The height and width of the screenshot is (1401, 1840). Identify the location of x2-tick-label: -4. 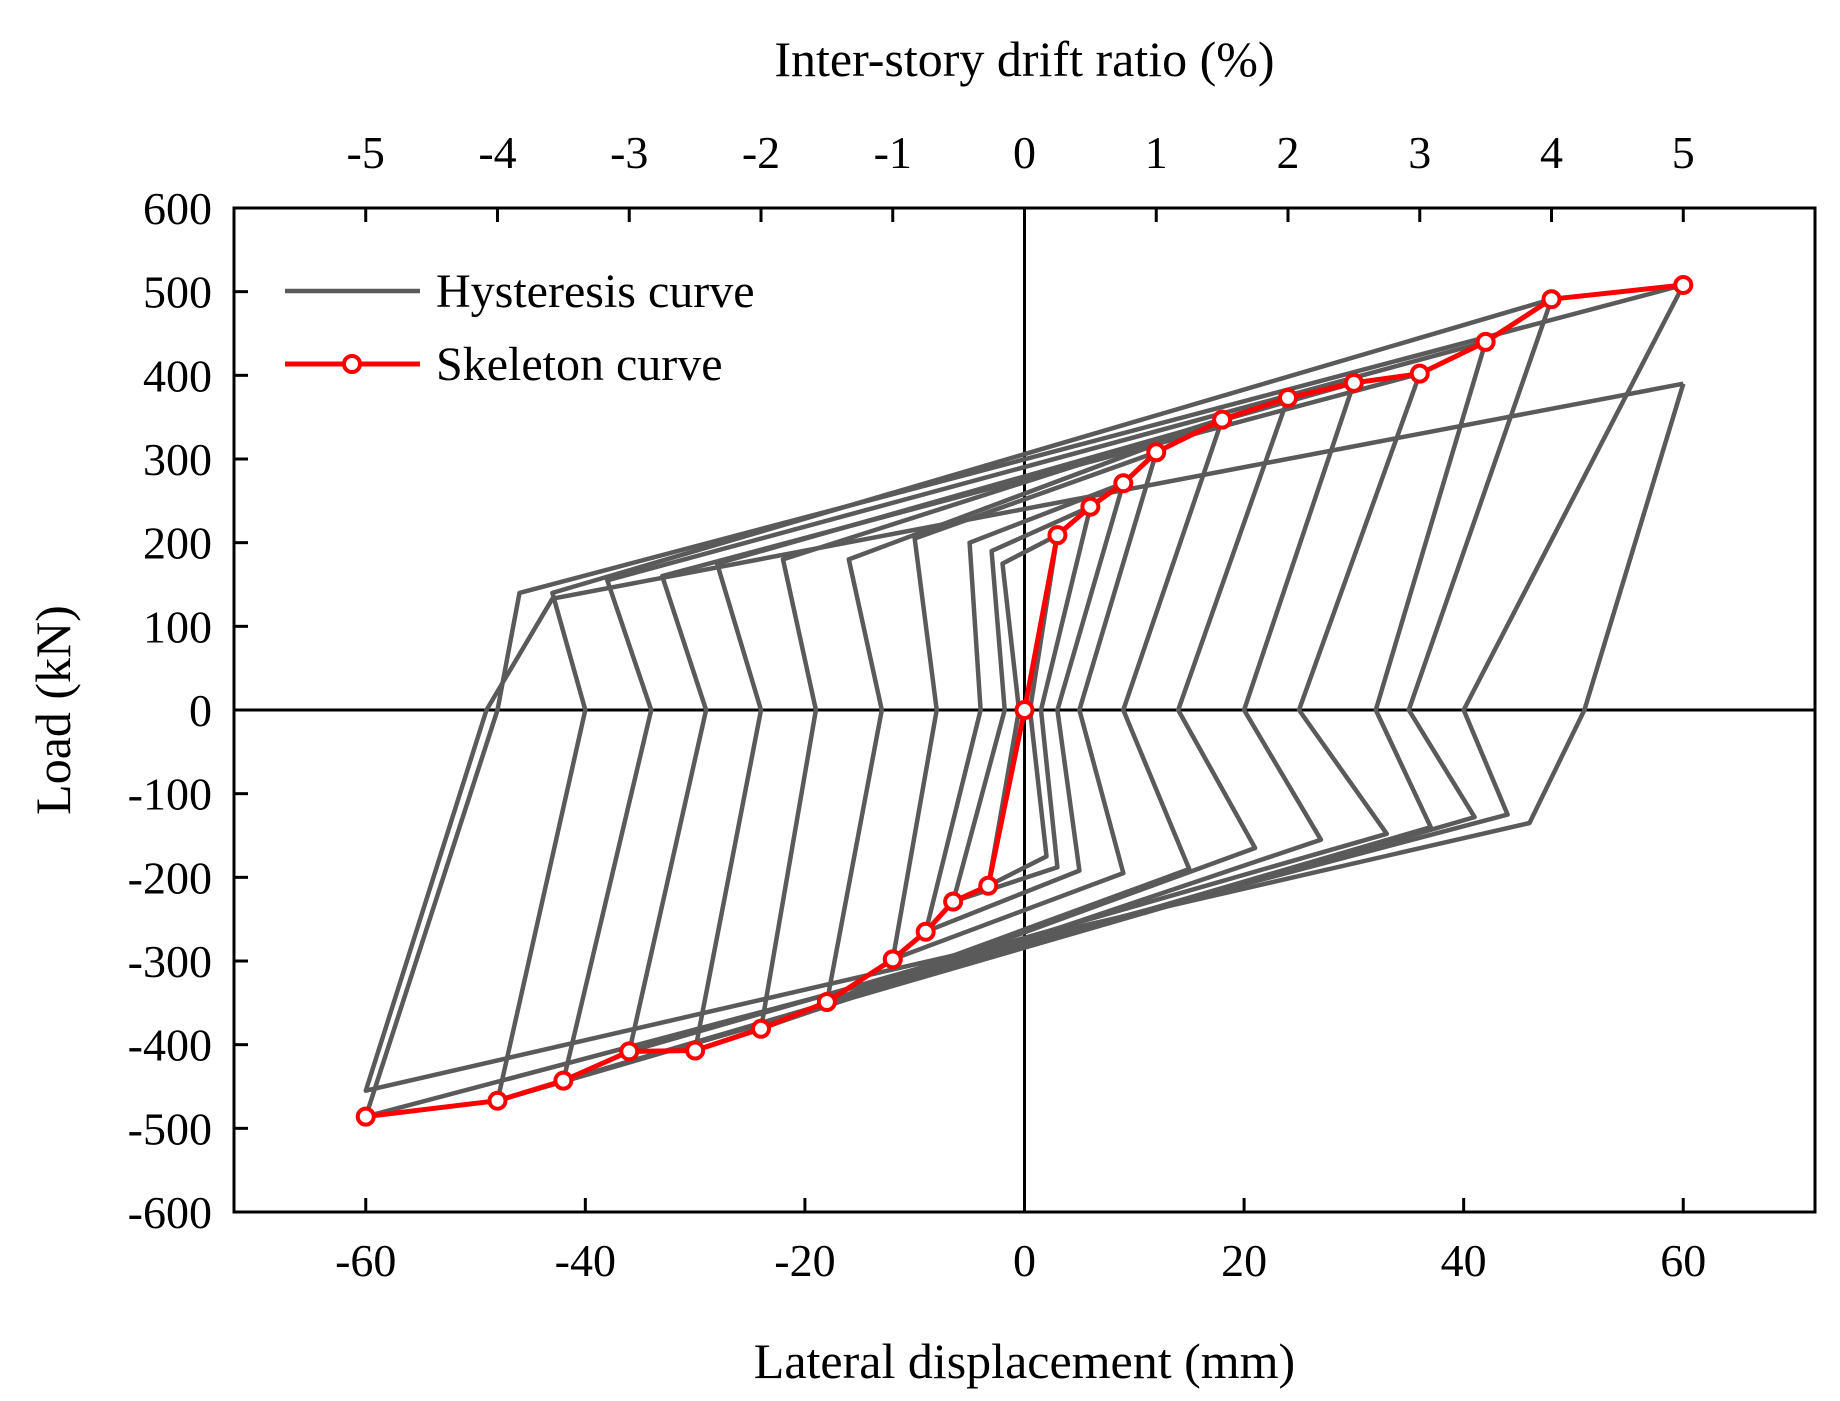
(497, 152).